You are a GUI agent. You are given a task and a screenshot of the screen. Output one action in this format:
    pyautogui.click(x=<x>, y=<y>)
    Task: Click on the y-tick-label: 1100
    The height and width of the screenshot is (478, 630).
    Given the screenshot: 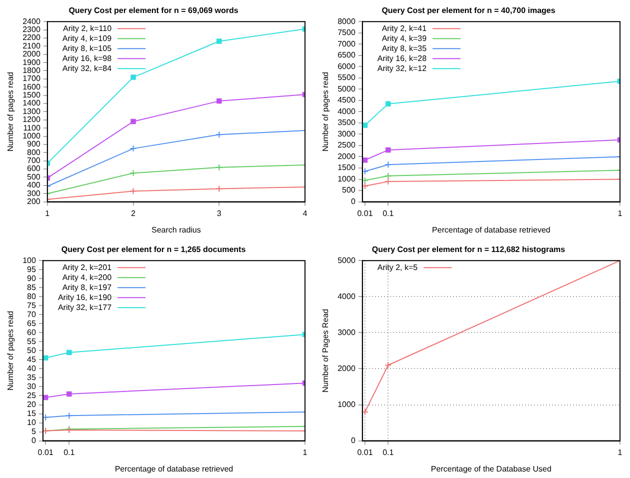 What is the action you would take?
    pyautogui.click(x=32, y=127)
    